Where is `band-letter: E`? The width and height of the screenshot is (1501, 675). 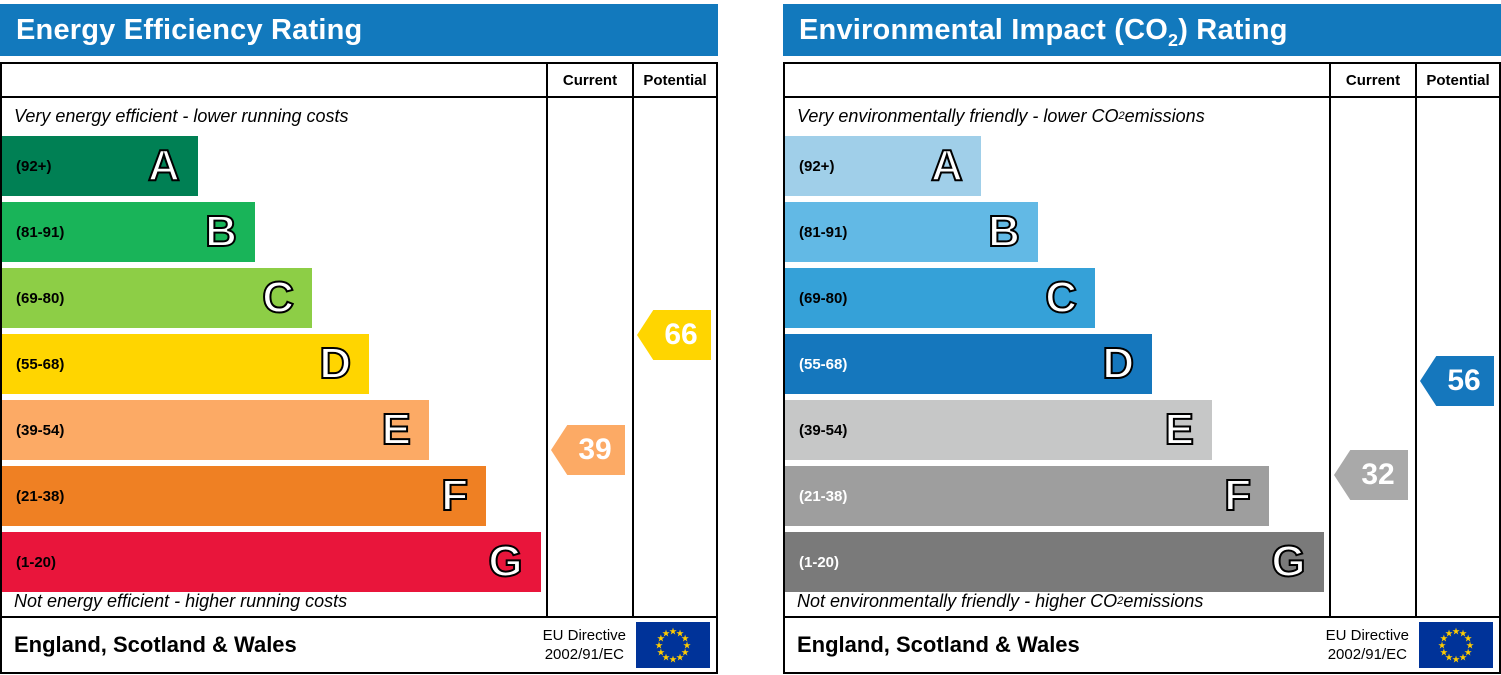 band-letter: E is located at coordinates (1179, 429).